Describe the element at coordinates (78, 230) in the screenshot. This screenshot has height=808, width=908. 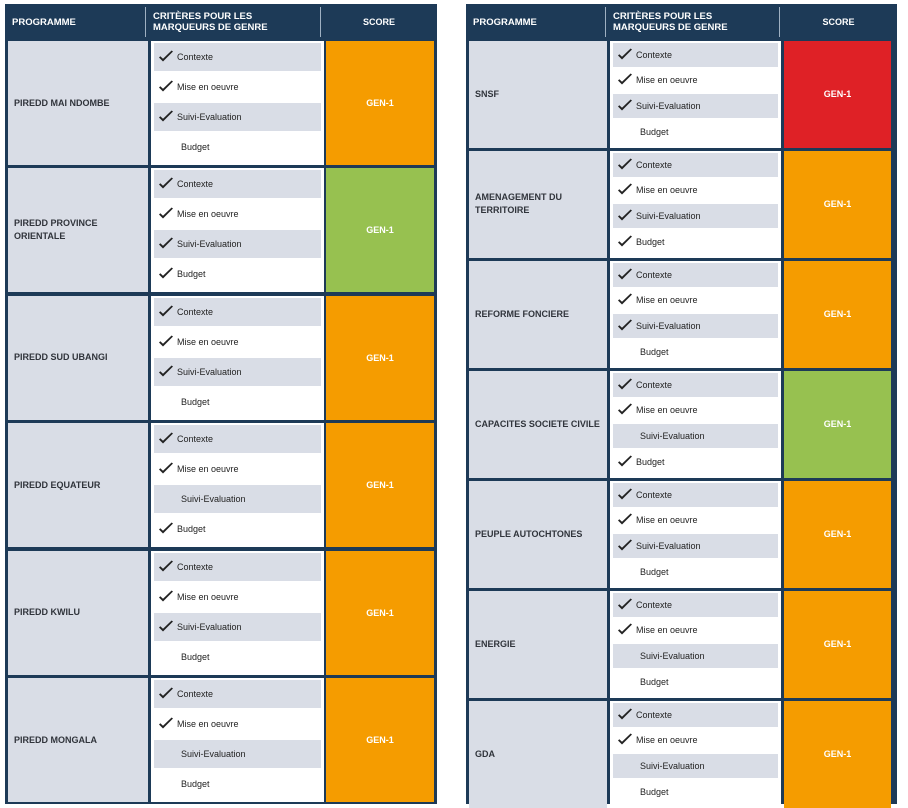
I see `programme-name: PIREDD PROVINCE ORIENTALE` at that location.